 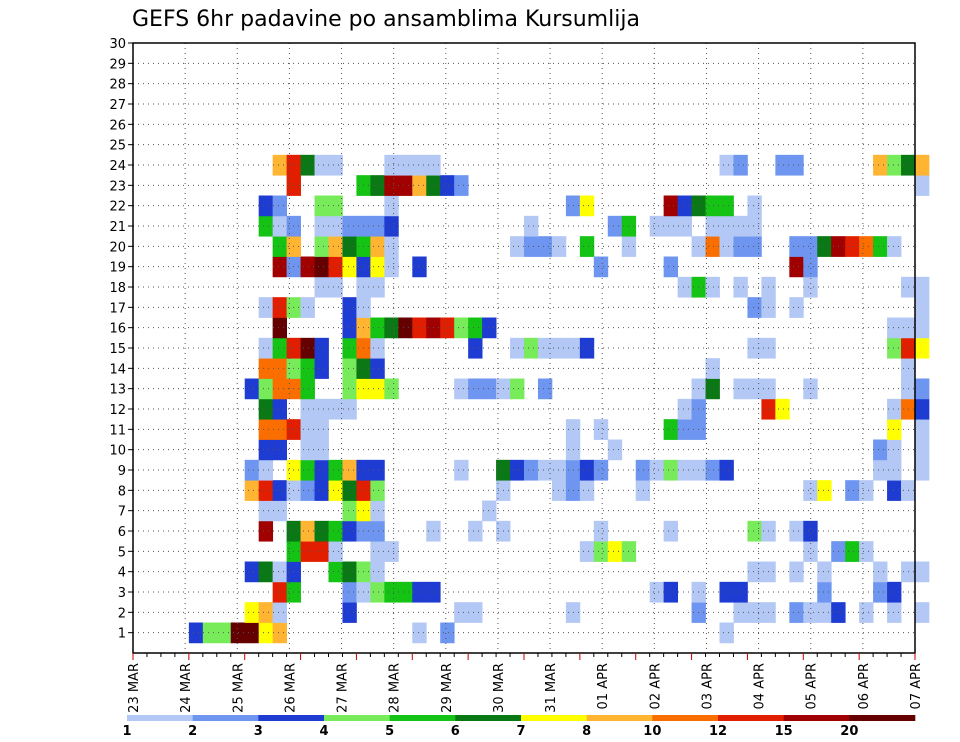 What do you see at coordinates (551, 688) in the screenshot?
I see `x-tick-label: 31 MAR` at bounding box center [551, 688].